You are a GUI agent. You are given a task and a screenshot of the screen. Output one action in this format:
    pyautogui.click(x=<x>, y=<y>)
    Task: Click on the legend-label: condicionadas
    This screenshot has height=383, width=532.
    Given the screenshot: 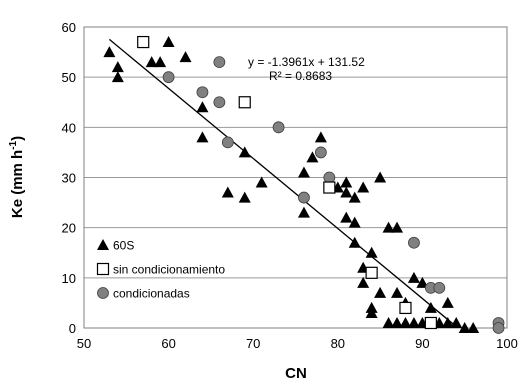 What is the action you would take?
    pyautogui.click(x=151, y=294)
    